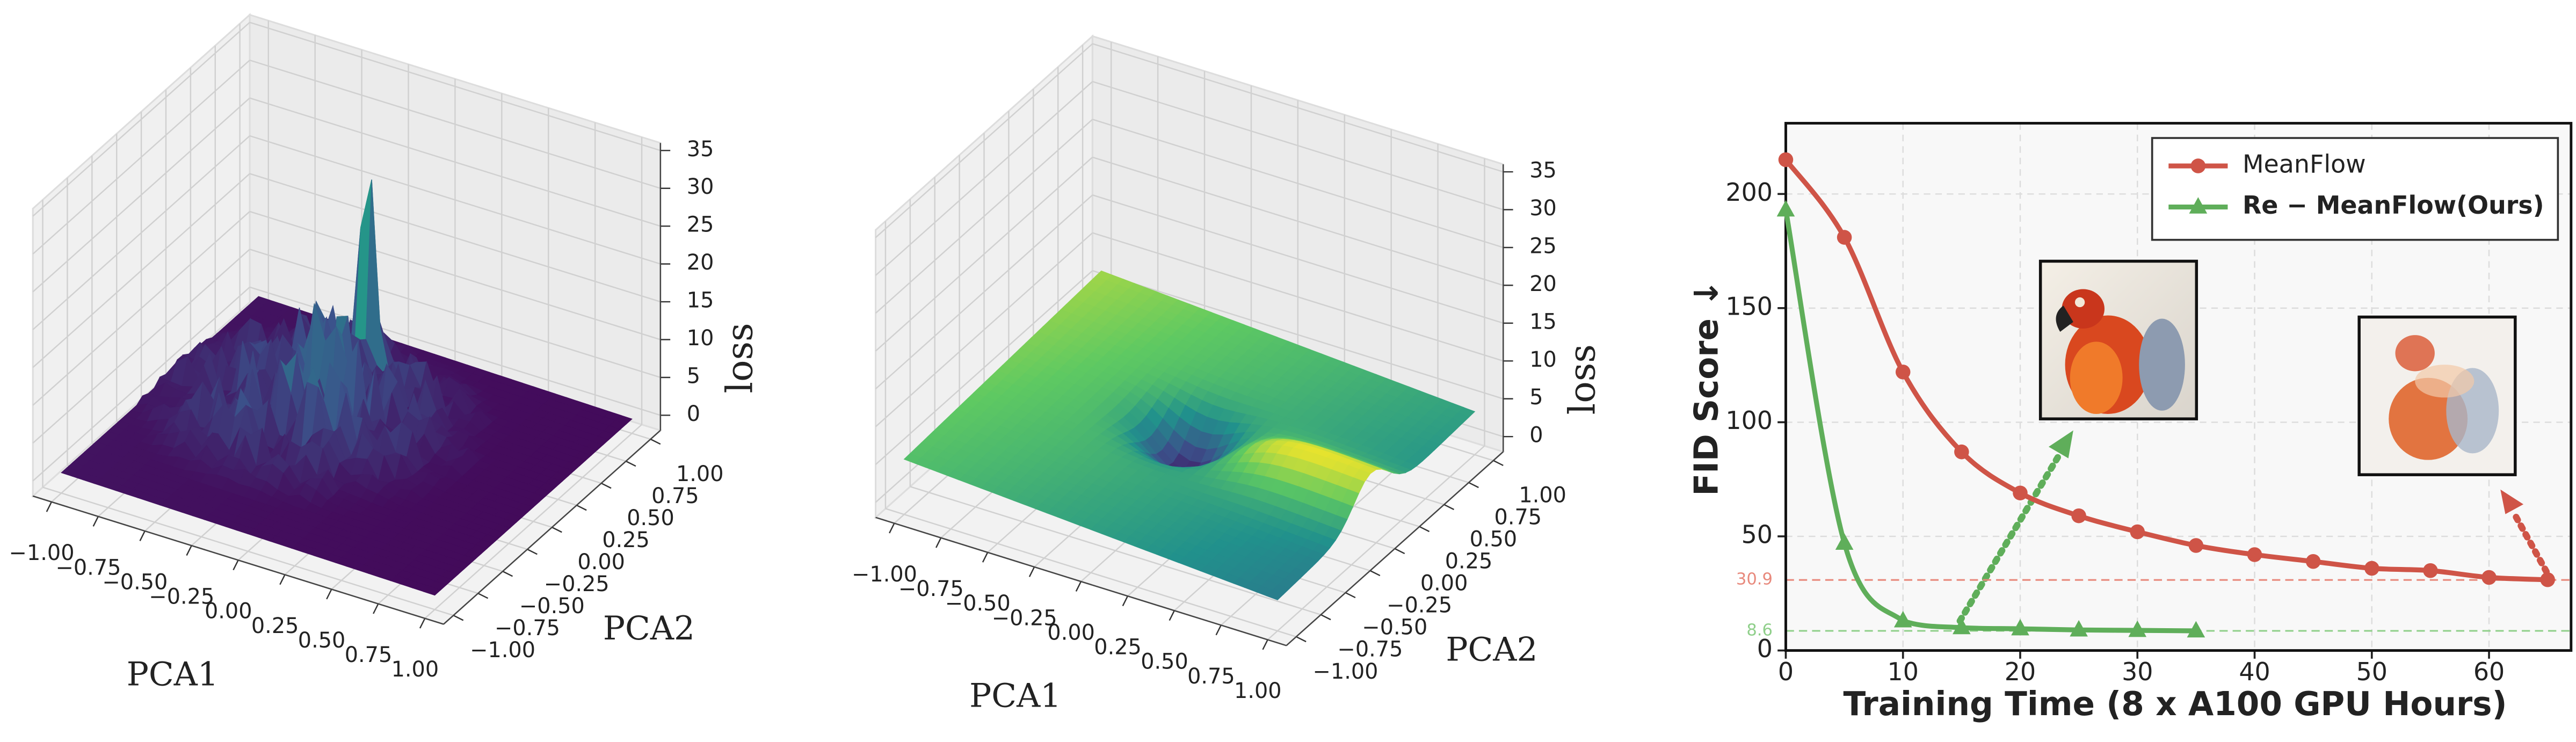  What do you see at coordinates (1494, 539) in the screenshot?
I see `y-tick-label: 0.50` at bounding box center [1494, 539].